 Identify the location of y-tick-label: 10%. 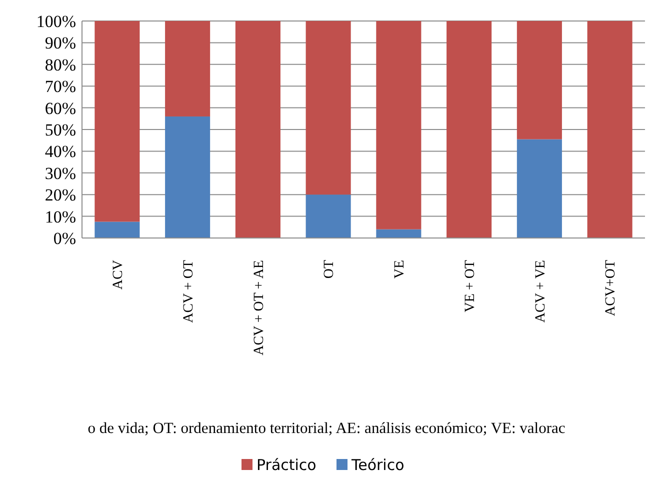
(60, 216).